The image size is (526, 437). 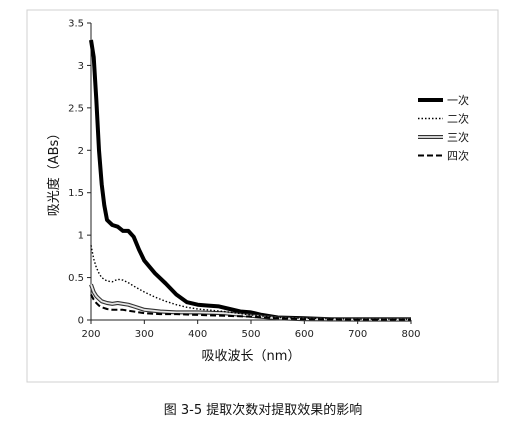 What do you see at coordinates (54, 172) in the screenshot?
I see `y-axis-title: 吸光度（ABs）` at bounding box center [54, 172].